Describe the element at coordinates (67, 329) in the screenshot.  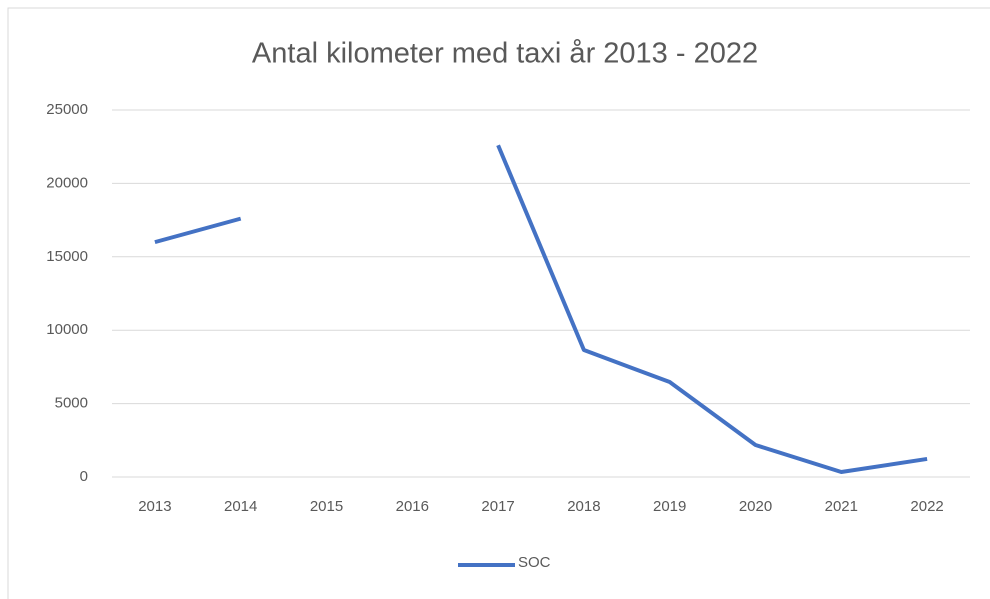
I see `y-tick-label: 10000` at that location.